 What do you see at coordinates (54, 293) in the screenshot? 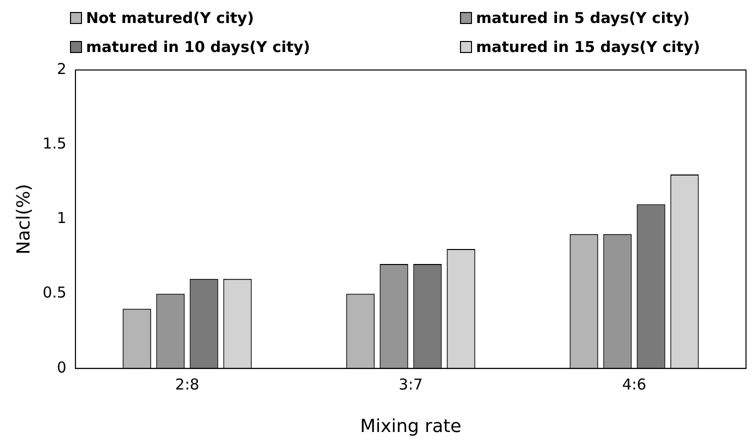
I see `y-tick-label: 0.5` at bounding box center [54, 293].